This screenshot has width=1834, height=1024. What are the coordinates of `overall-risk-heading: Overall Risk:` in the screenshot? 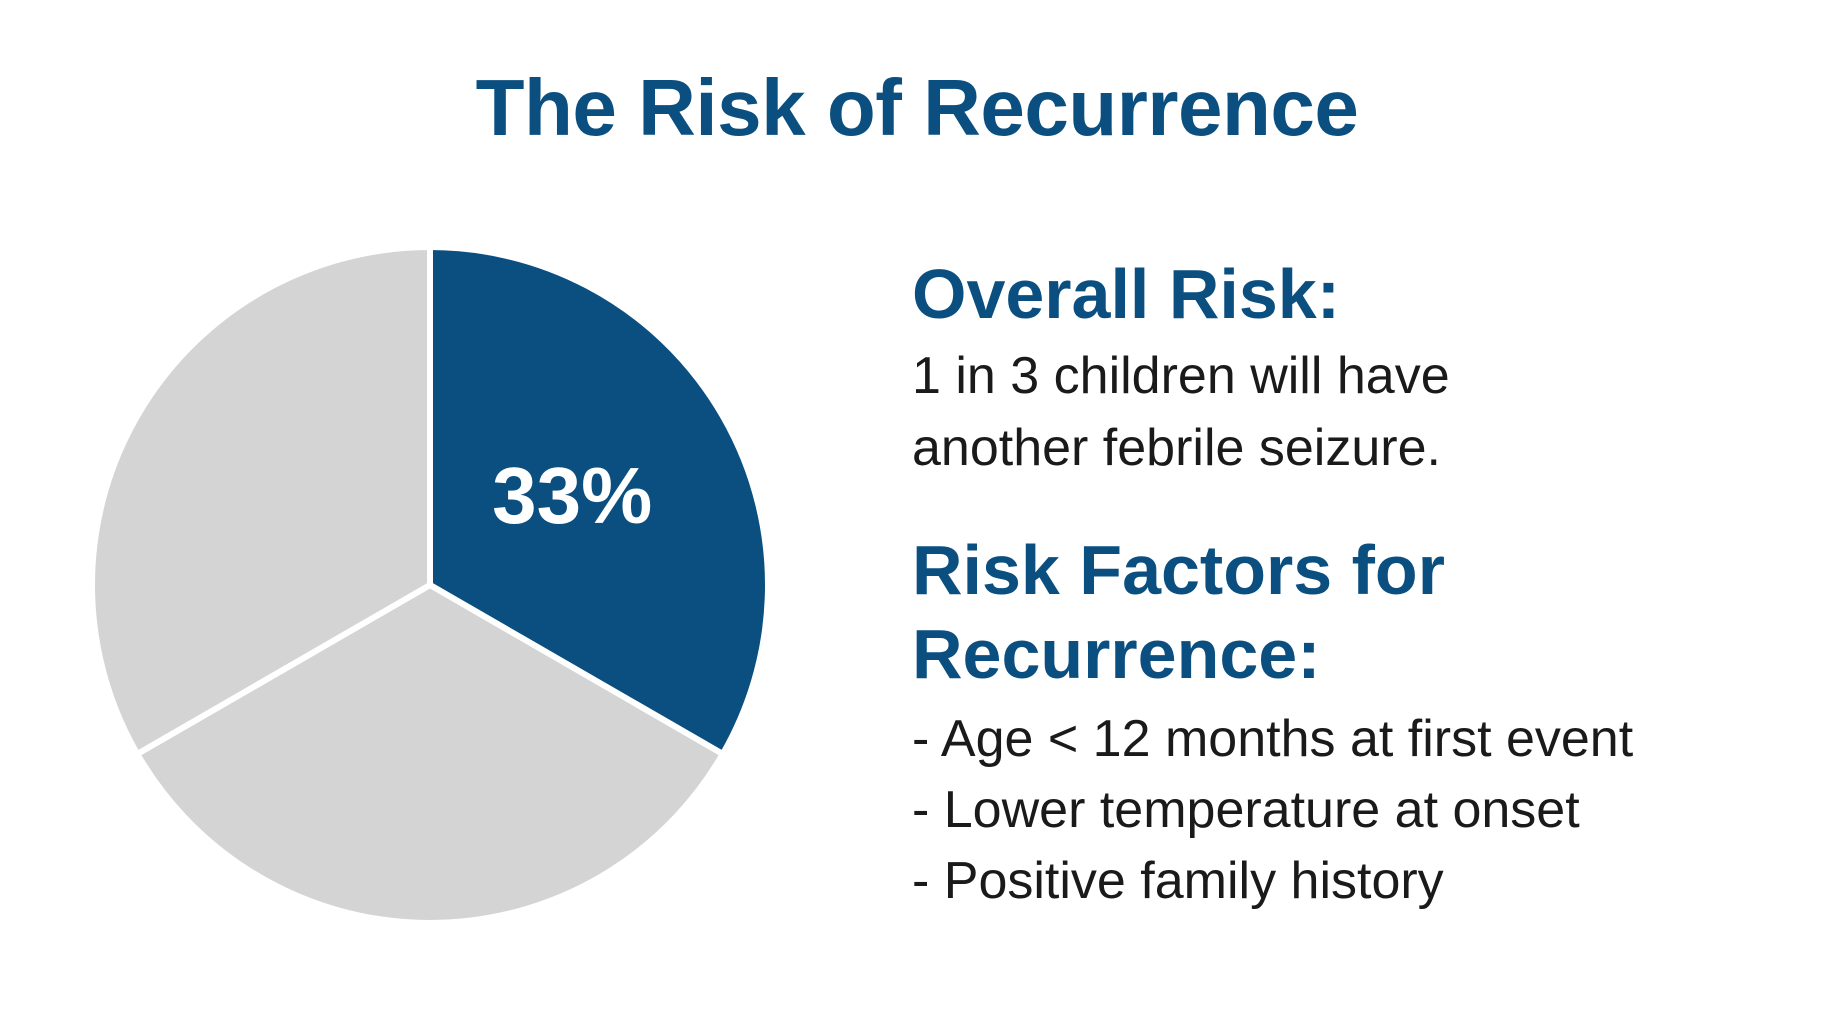 It's located at (1126, 294).